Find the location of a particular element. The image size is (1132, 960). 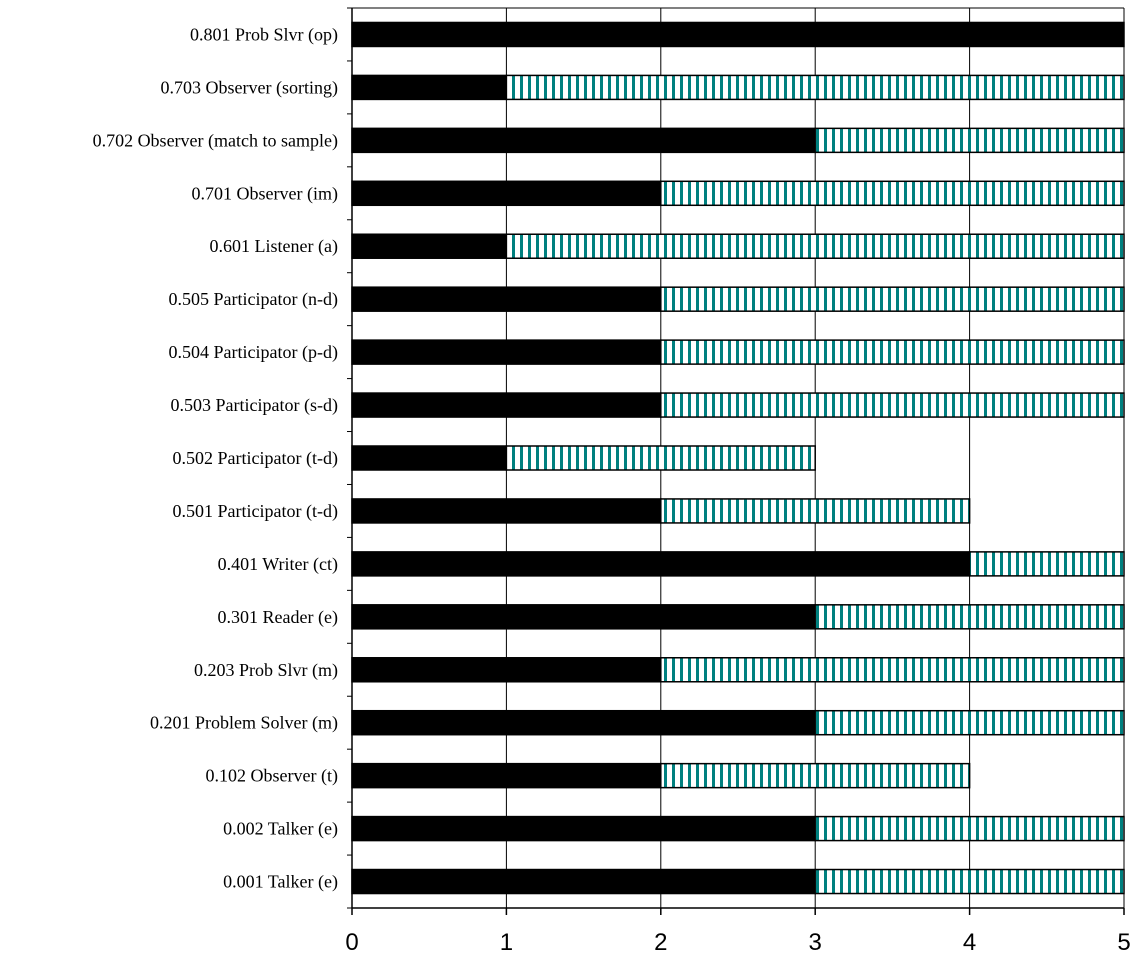

category-label: 0.504 Participator (p-d) is located at coordinates (253, 352).